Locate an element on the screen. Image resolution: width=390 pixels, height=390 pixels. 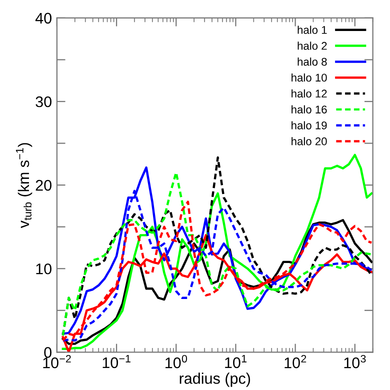
legend-label: halo 1 is located at coordinates (312, 30).